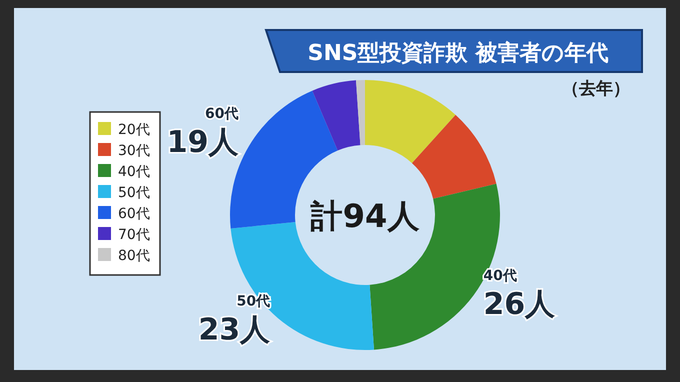  Describe the element at coordinates (203, 142) in the screenshot. I see `data-label: 19人` at that location.